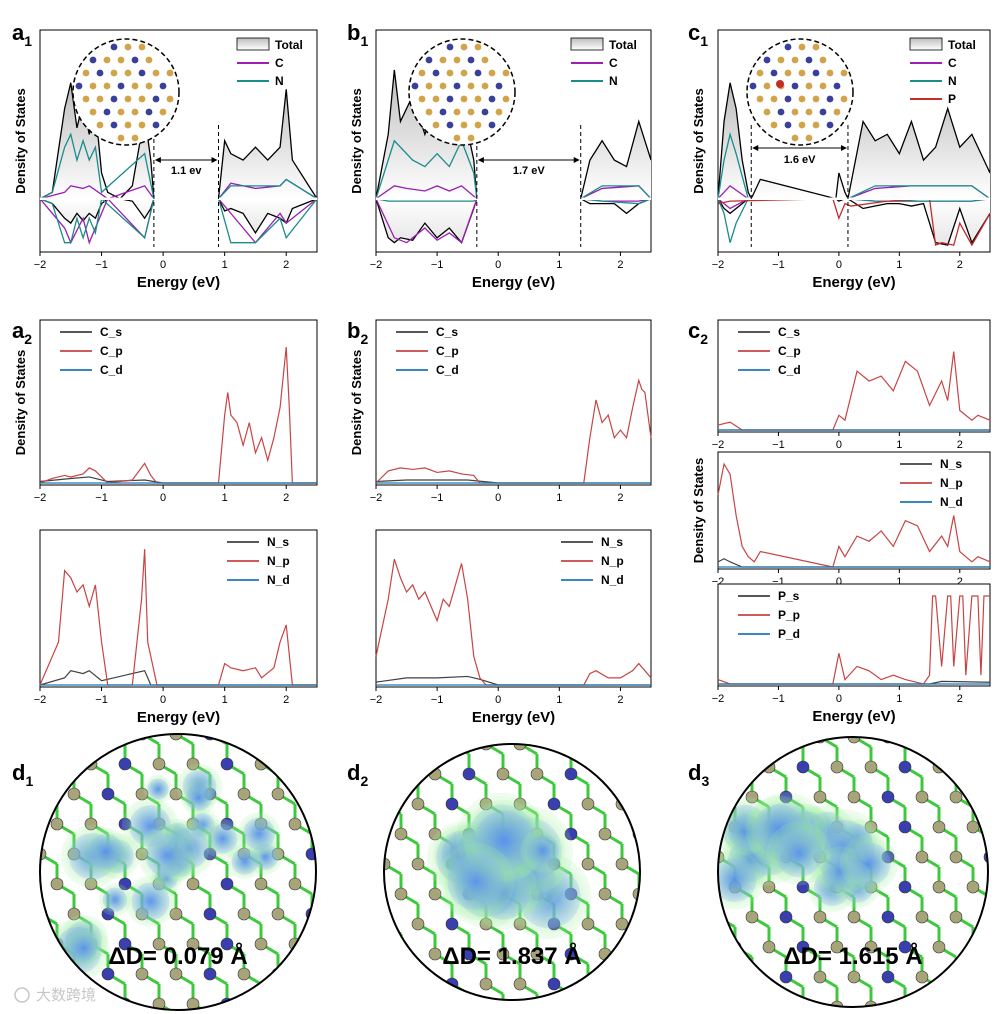 This screenshot has width=1003, height=1014. I want to click on panel-label-c2: c2, so click(698, 332).